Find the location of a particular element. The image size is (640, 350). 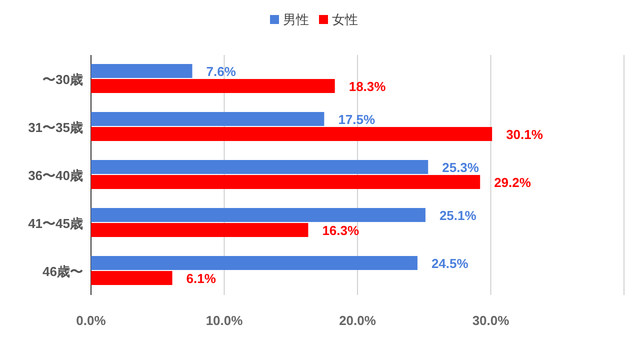

data-label: 7.6% is located at coordinates (221, 71).